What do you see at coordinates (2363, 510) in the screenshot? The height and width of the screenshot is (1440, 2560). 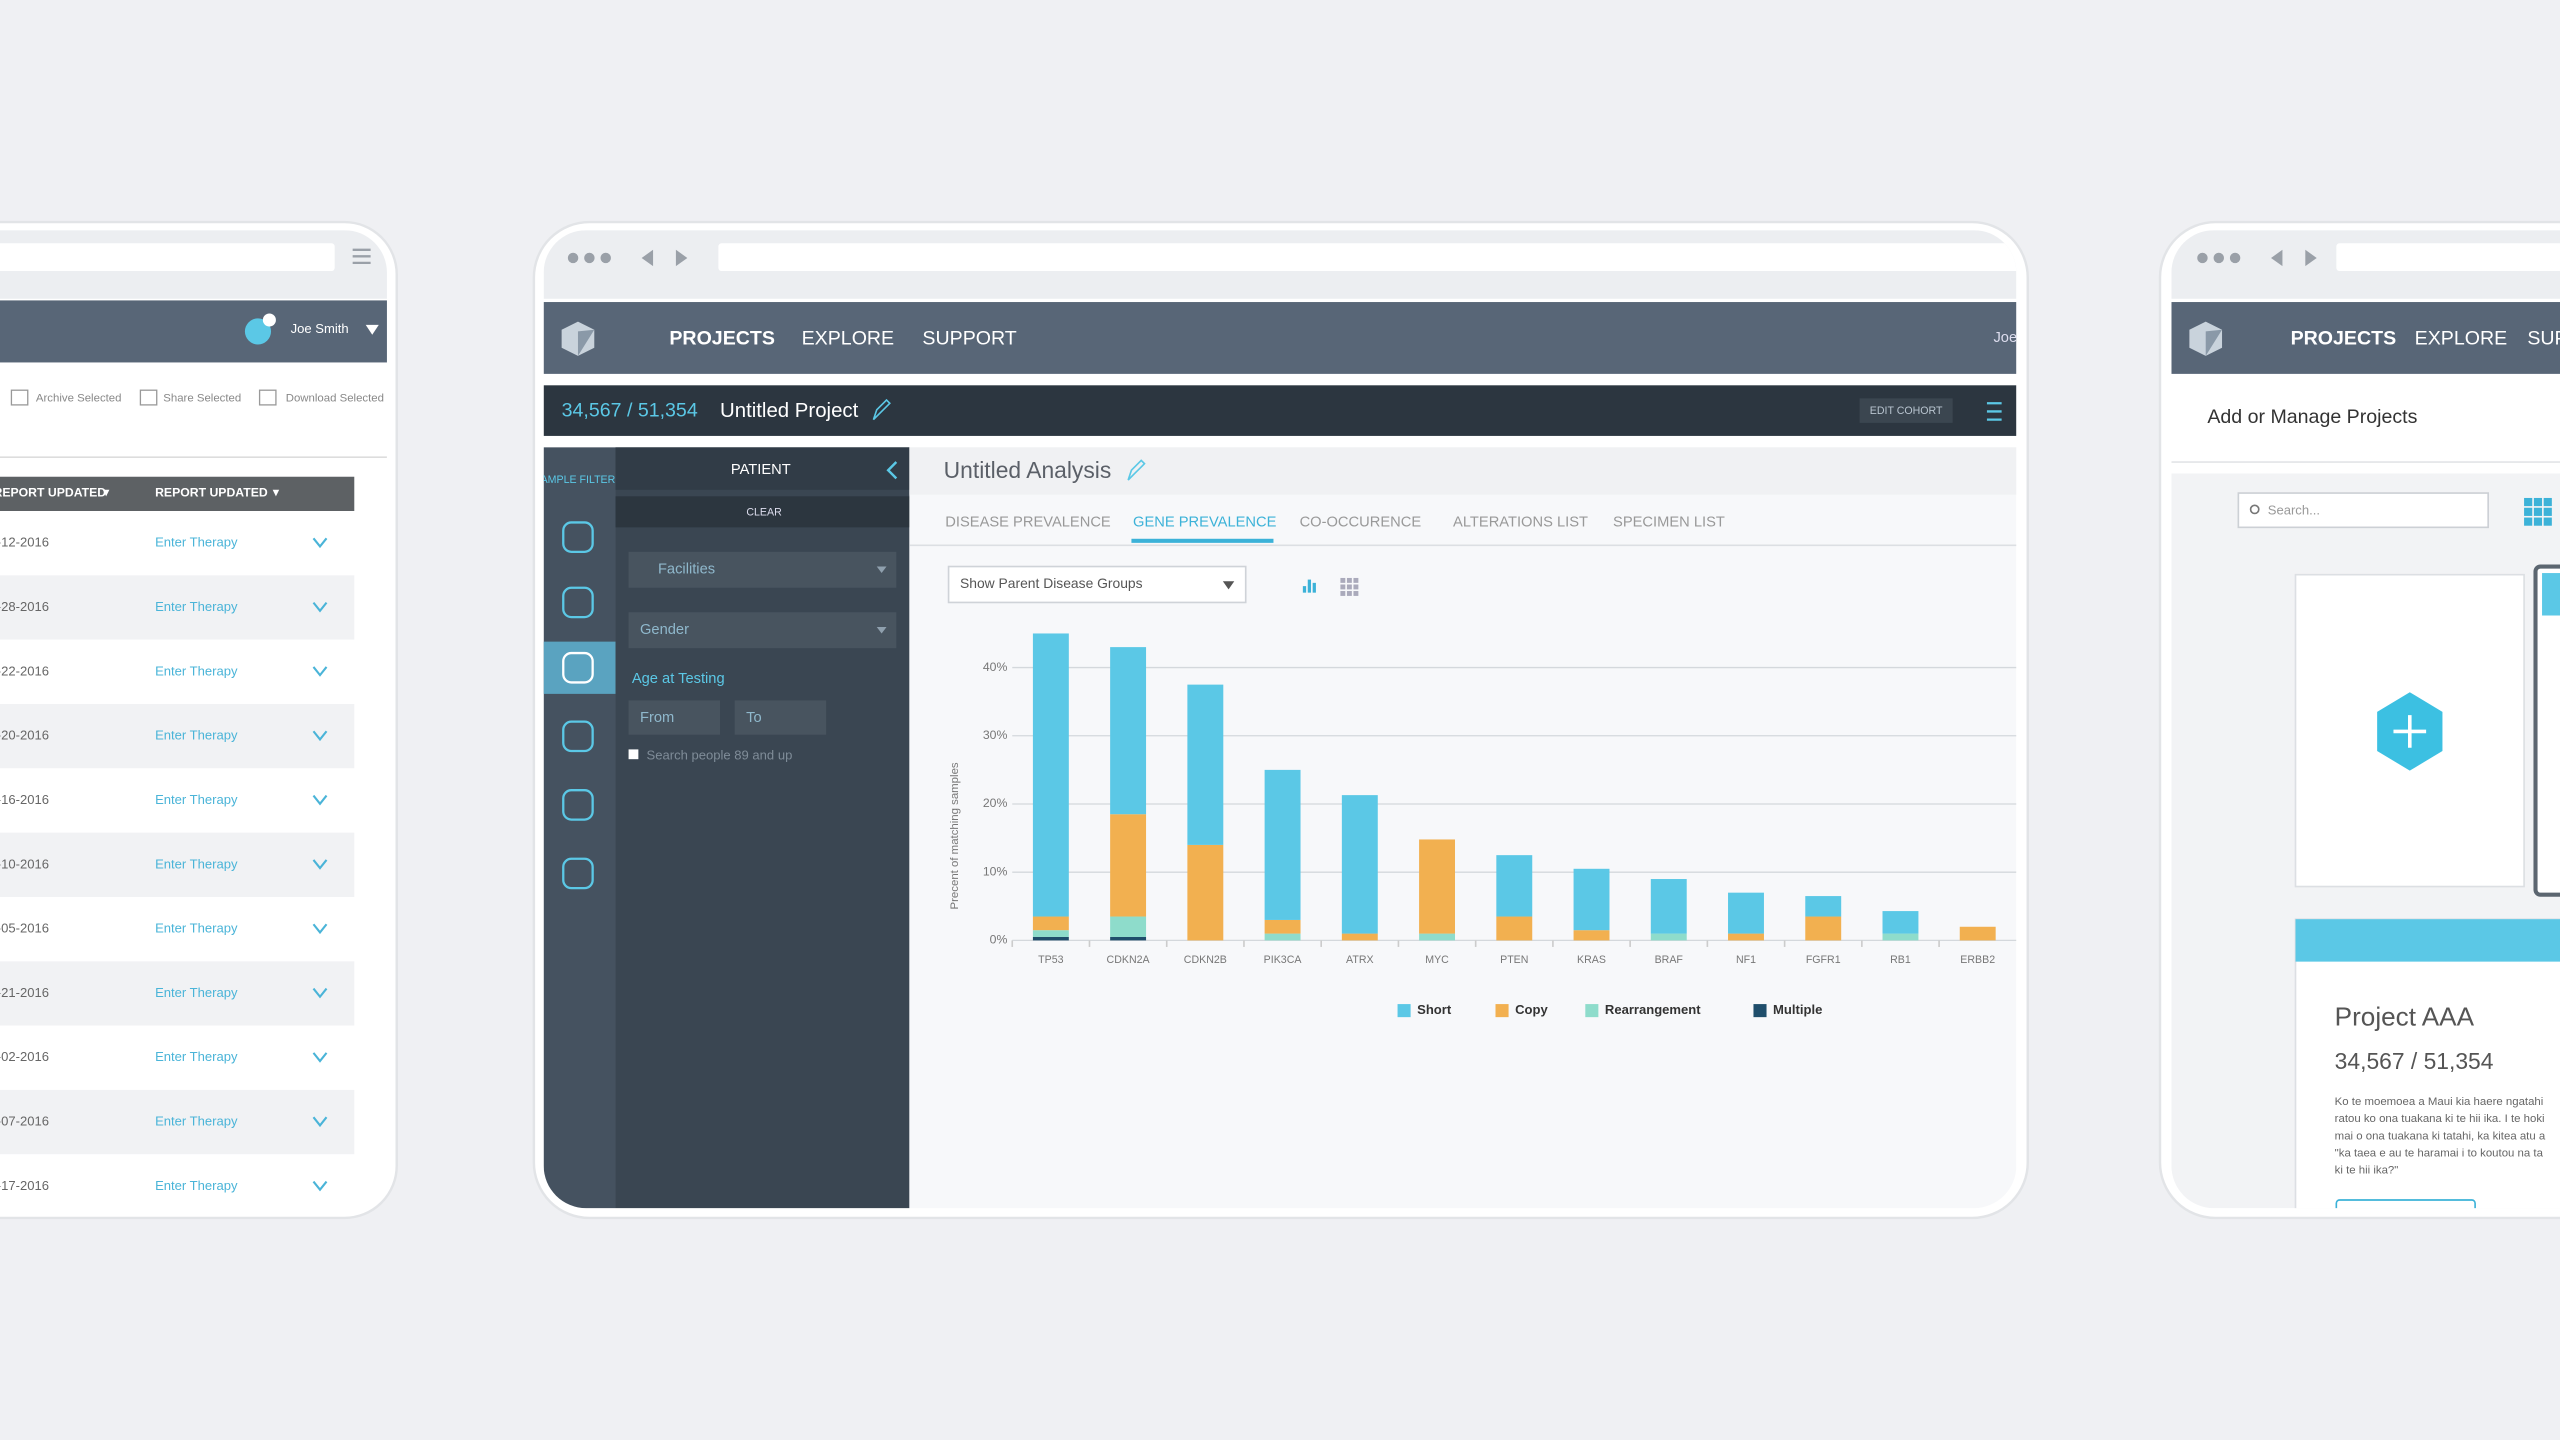 I see `search-box` at bounding box center [2363, 510].